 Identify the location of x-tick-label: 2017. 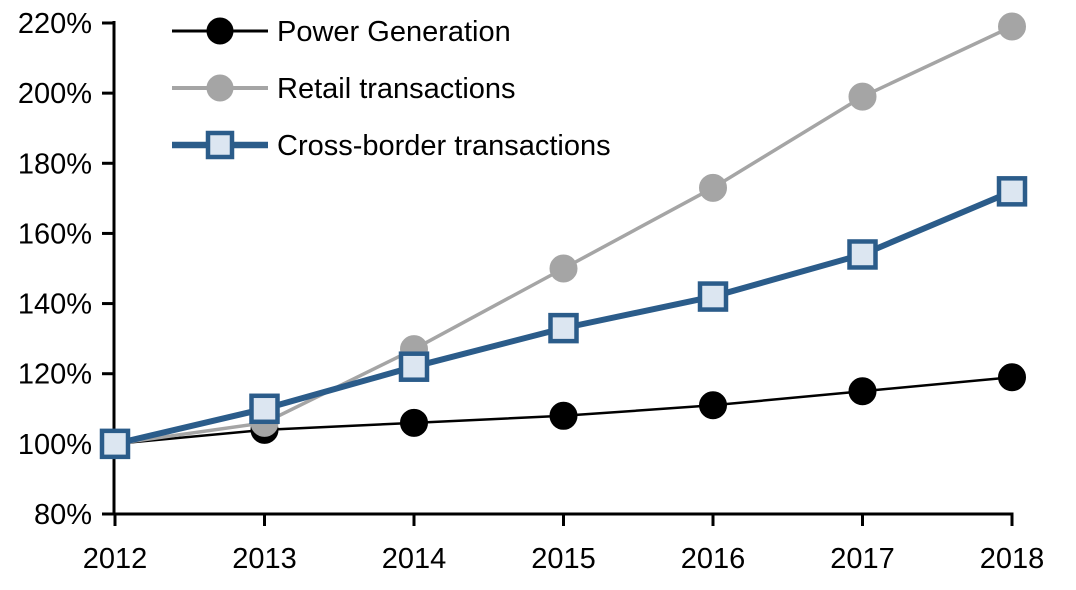
(862, 559).